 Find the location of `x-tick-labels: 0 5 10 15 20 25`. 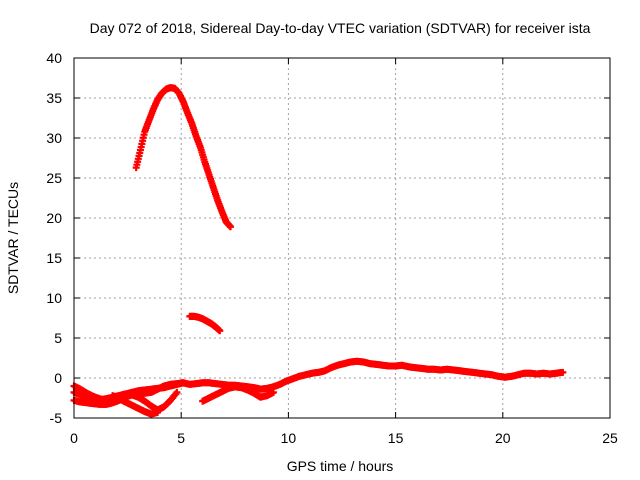

x-tick-labels: 0 5 10 15 20 25 is located at coordinates (344, 438).